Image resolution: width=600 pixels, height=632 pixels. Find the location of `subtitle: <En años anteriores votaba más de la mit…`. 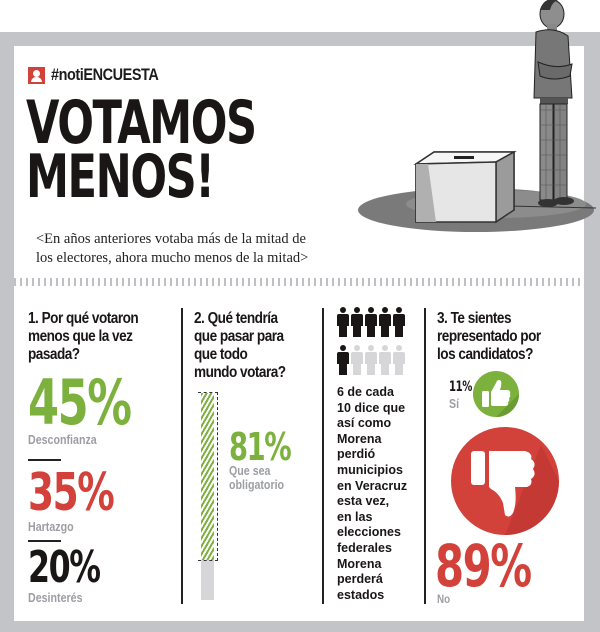

subtitle: <En años anteriores votaba más de la mit… is located at coordinates (172, 249).